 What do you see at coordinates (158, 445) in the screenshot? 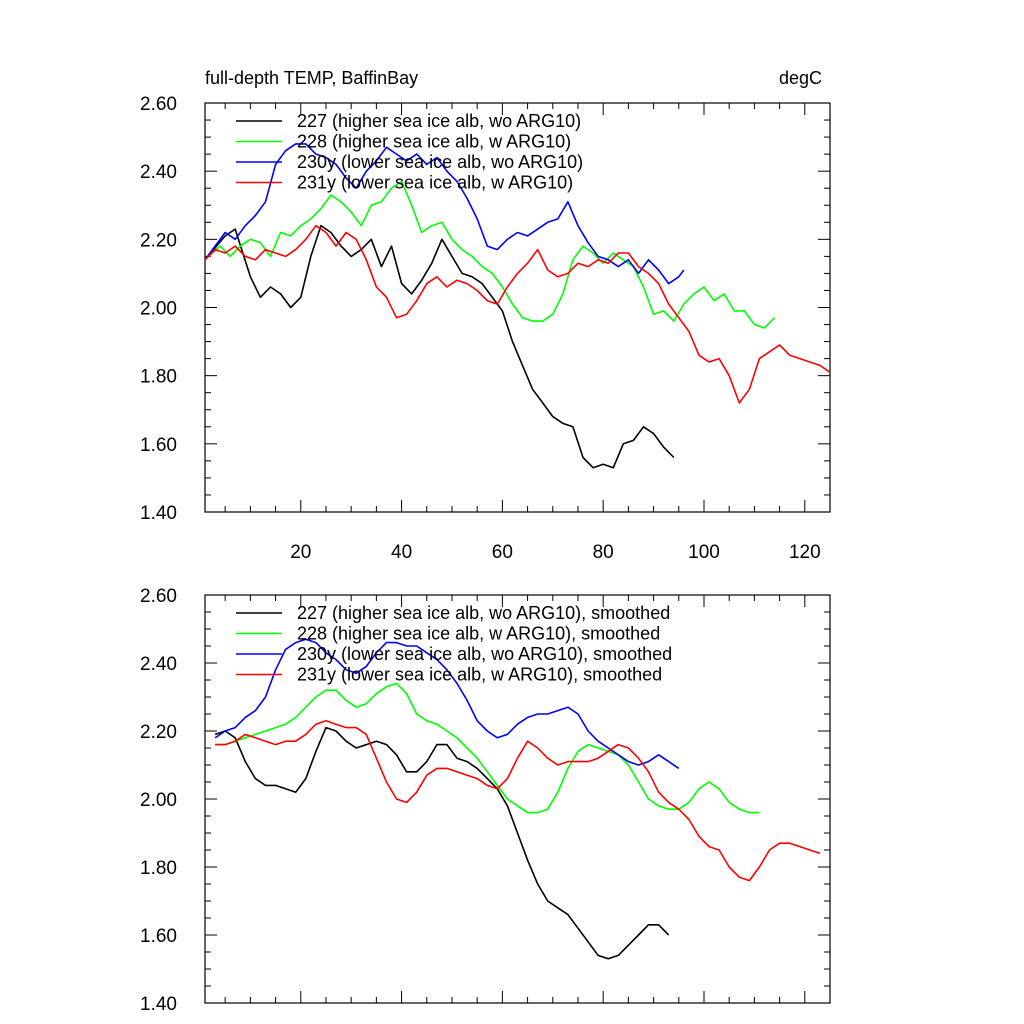
I see `top-y-tick-label: 1.60` at bounding box center [158, 445].